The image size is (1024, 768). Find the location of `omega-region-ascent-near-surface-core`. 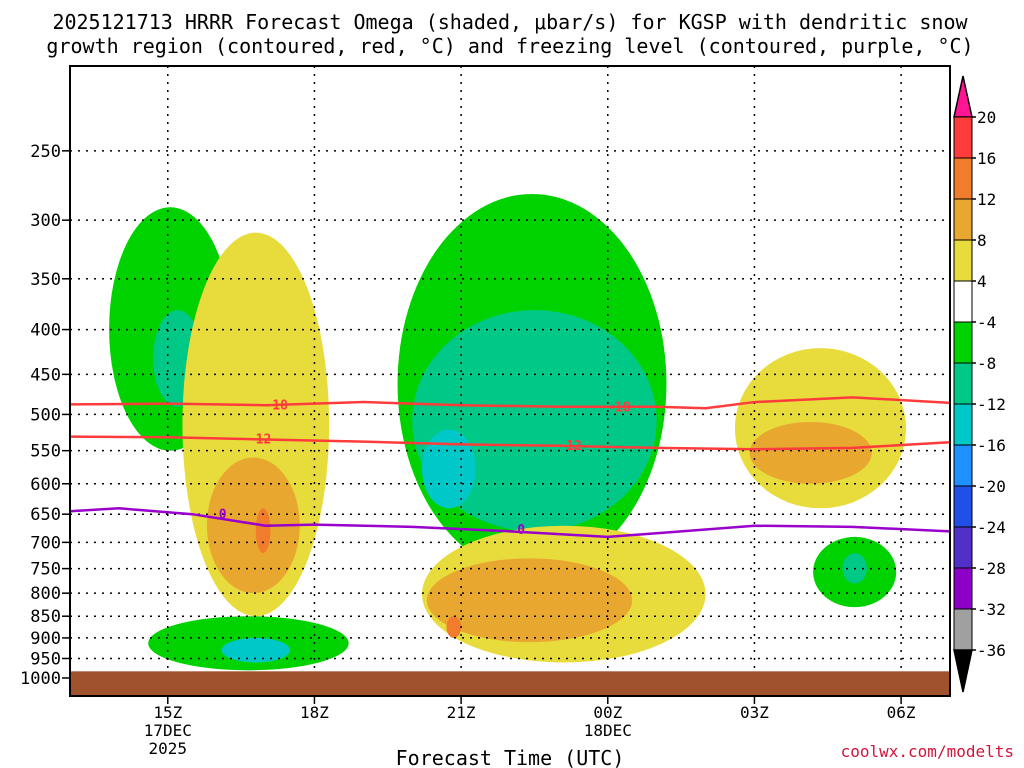

omega-region-ascent-near-surface-core is located at coordinates (255, 650).